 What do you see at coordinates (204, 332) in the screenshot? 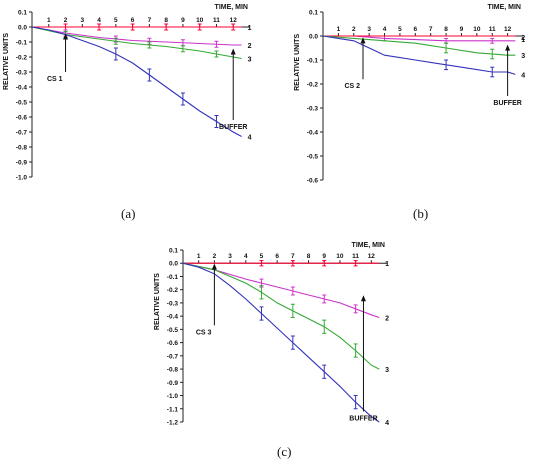
I see `annotation-label: CS 3` at bounding box center [204, 332].